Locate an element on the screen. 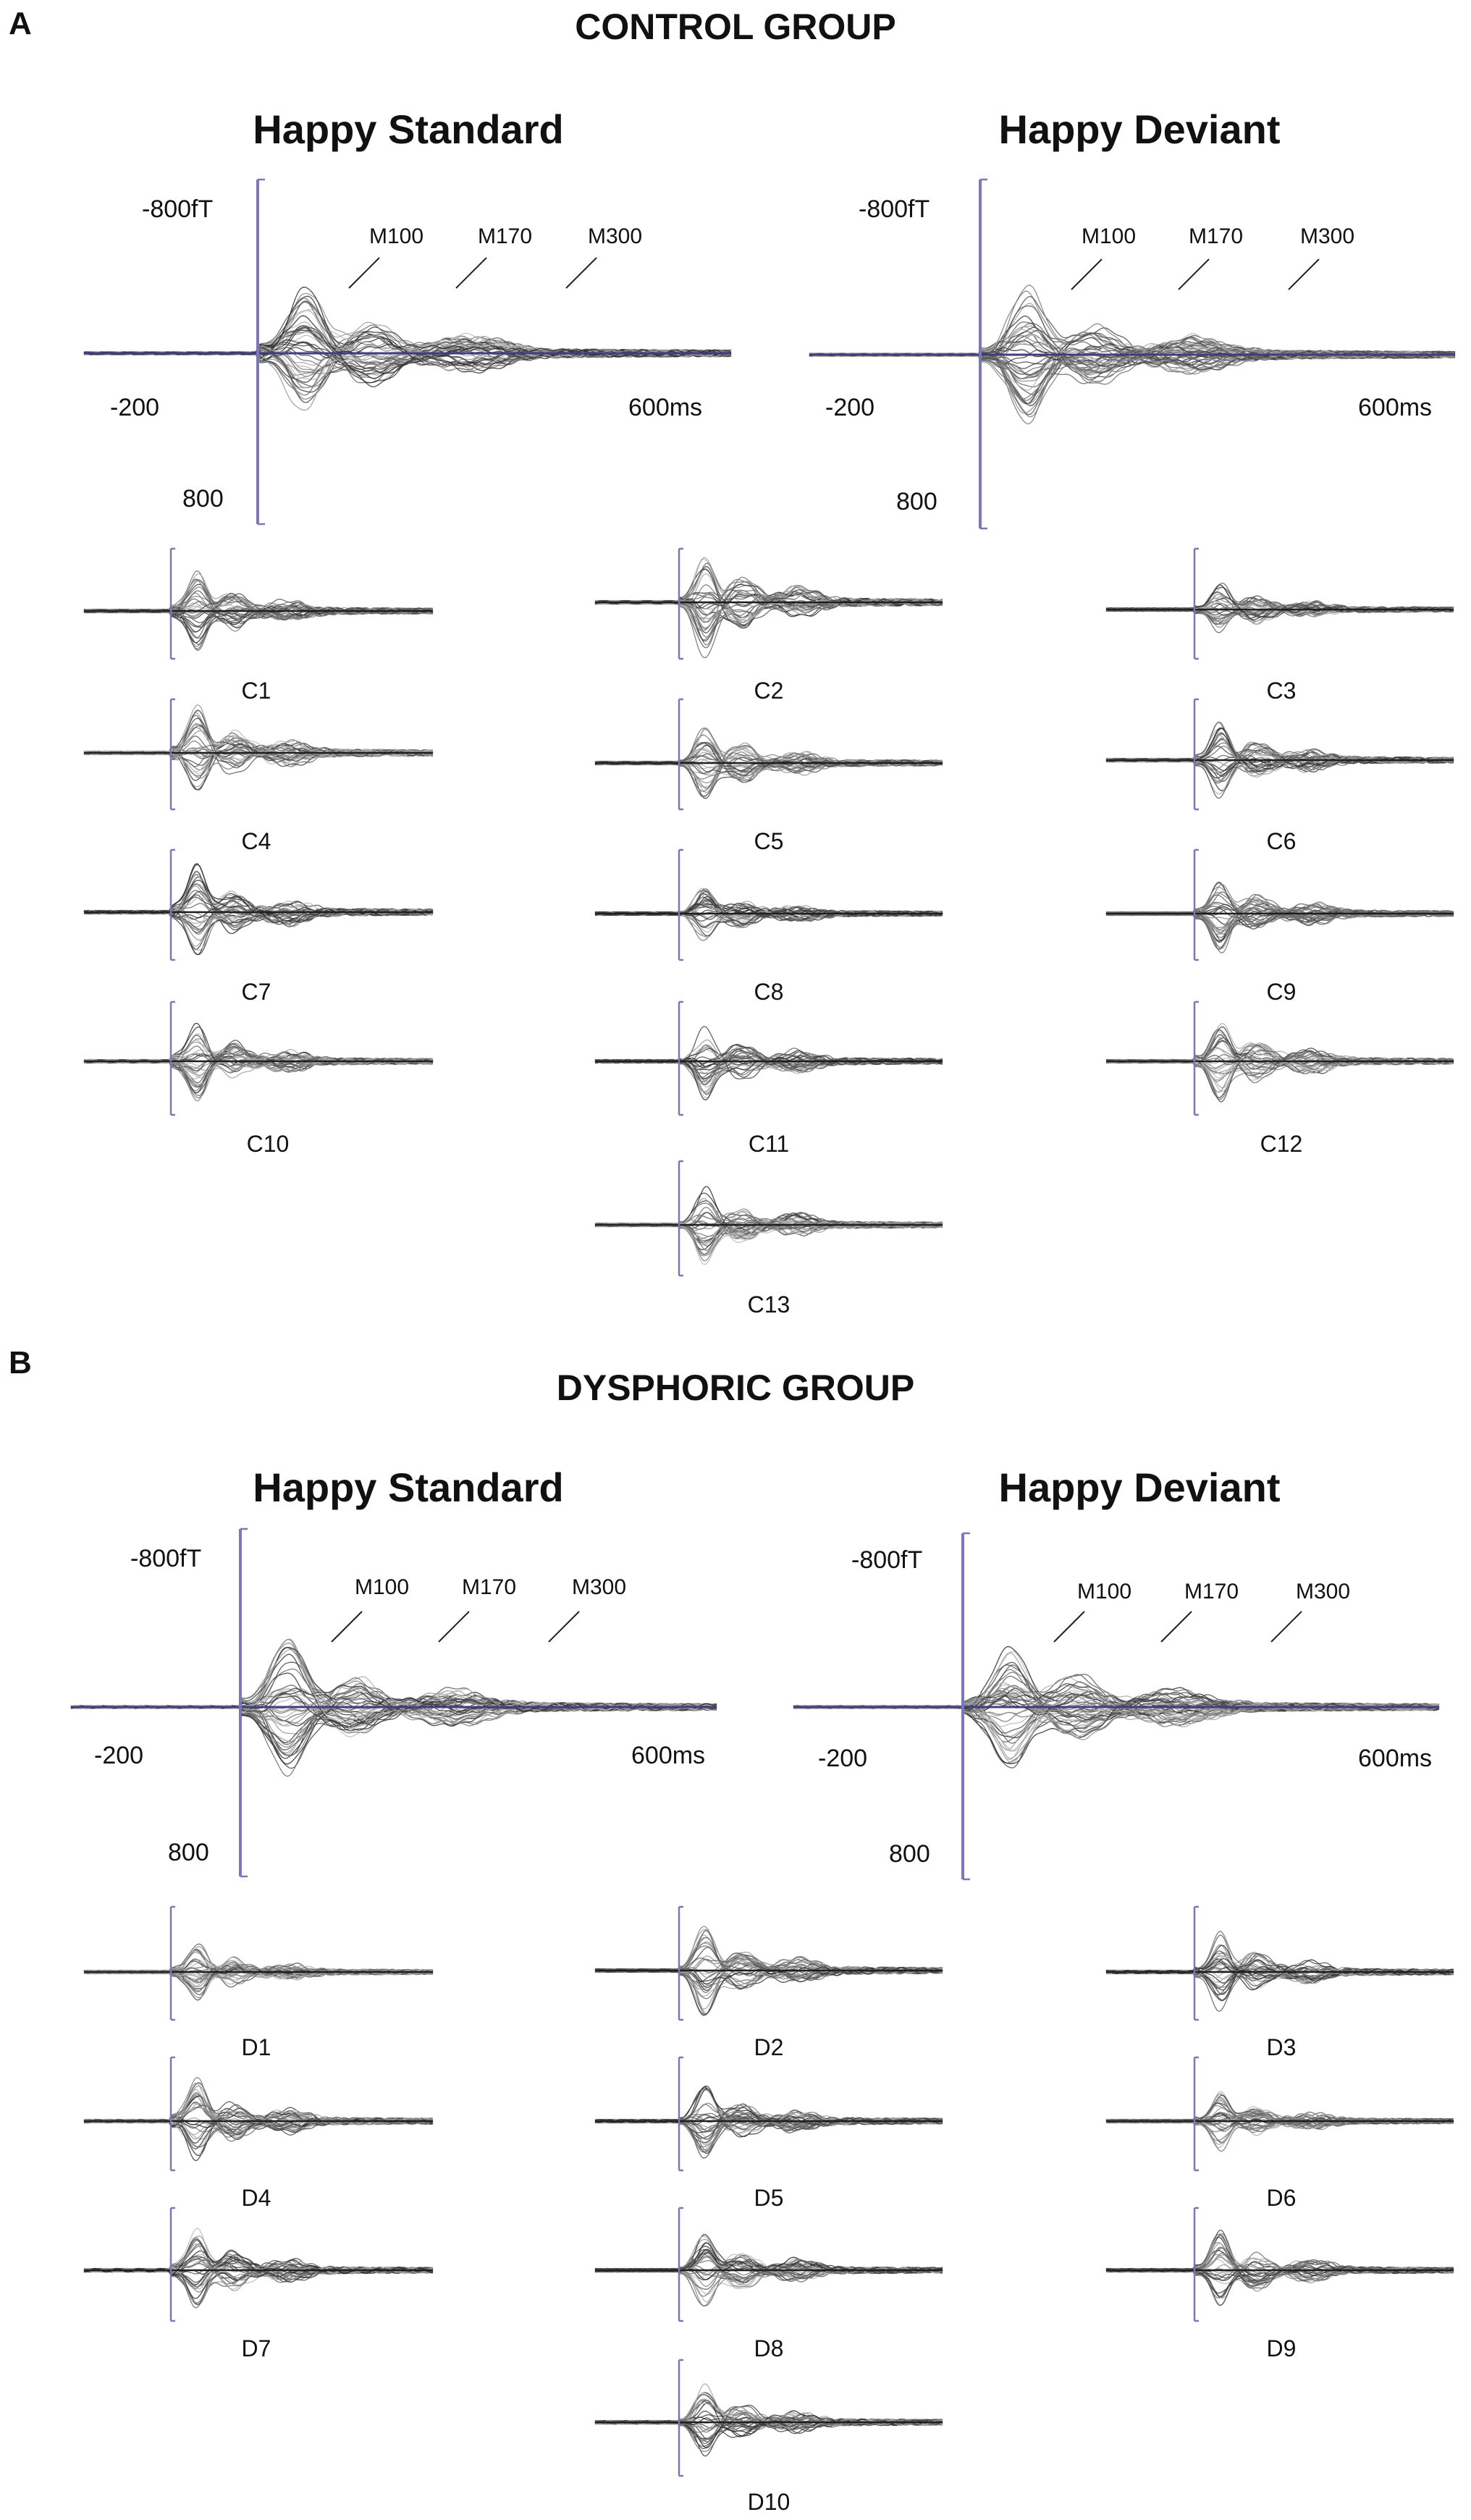 This screenshot has height=2520, width=1471. panel-letter-a: A is located at coordinates (21, 24).